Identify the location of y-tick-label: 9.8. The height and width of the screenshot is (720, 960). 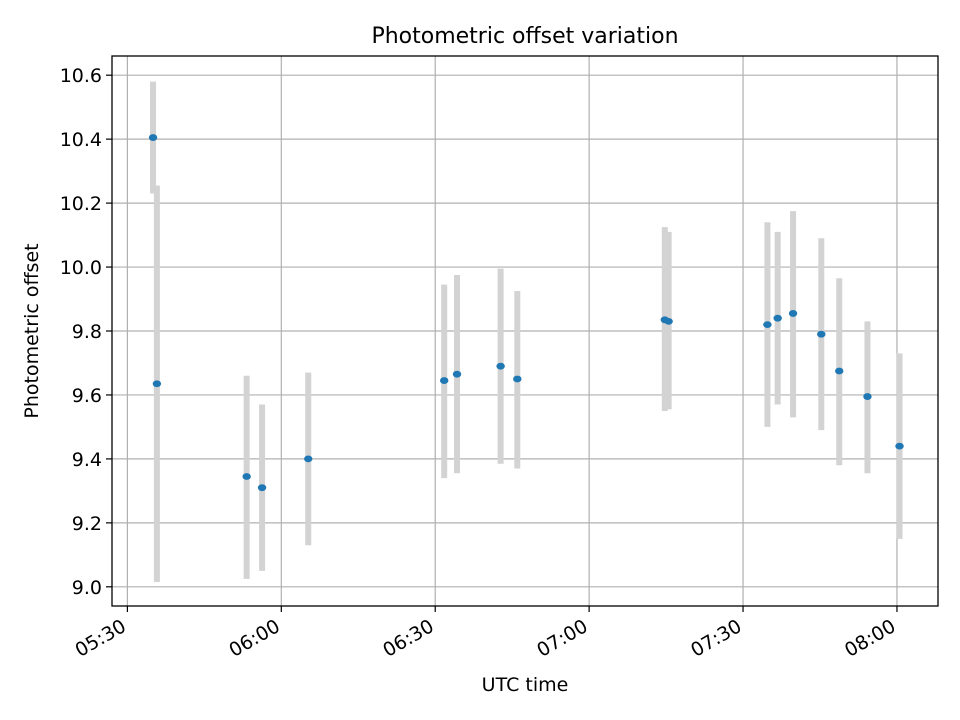
(87, 332).